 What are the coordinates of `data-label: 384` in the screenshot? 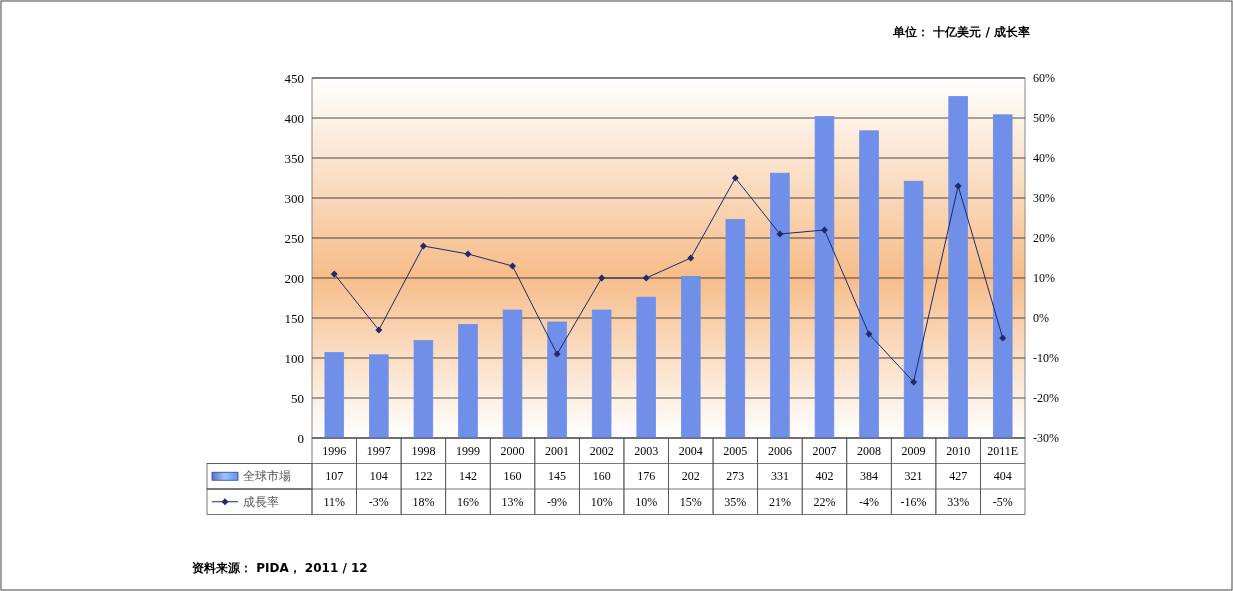 It's located at (869, 476).